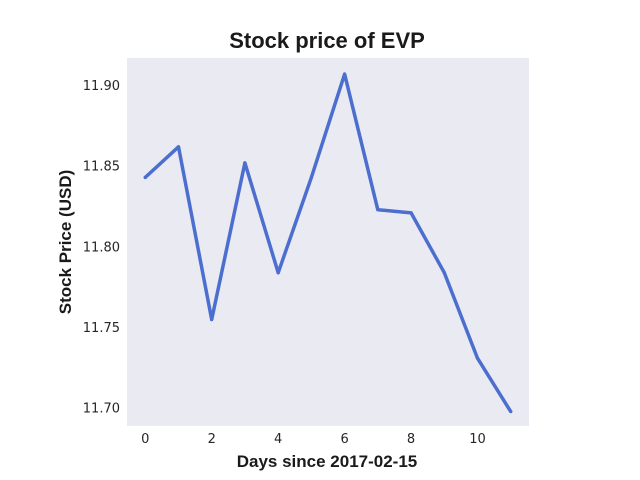  I want to click on x-tick-label: 0, so click(145, 439).